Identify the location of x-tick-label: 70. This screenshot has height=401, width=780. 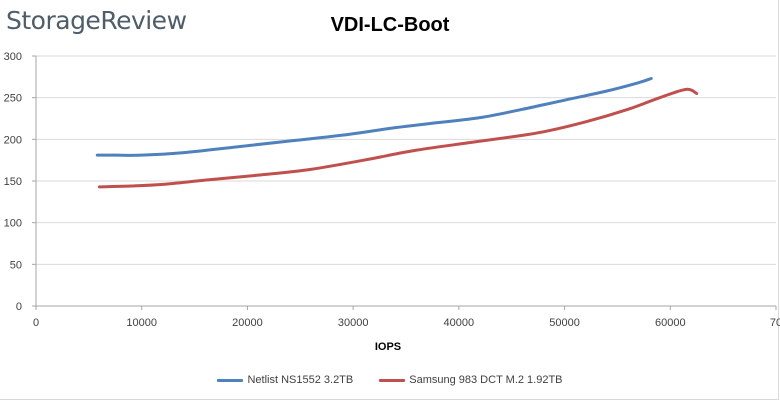
(775, 323).